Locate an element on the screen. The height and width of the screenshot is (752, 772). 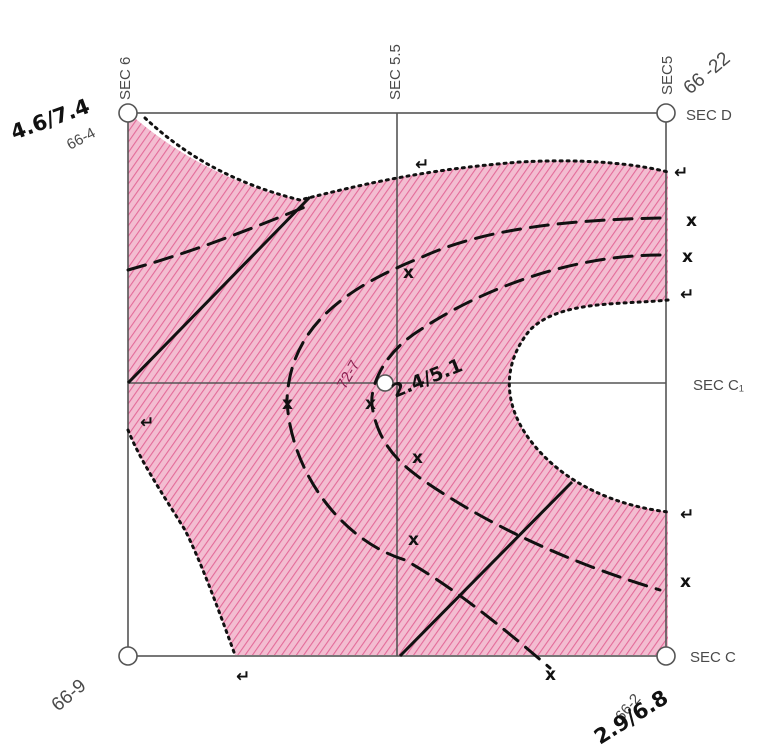
label-sec-c: SEC C is located at coordinates (713, 657).